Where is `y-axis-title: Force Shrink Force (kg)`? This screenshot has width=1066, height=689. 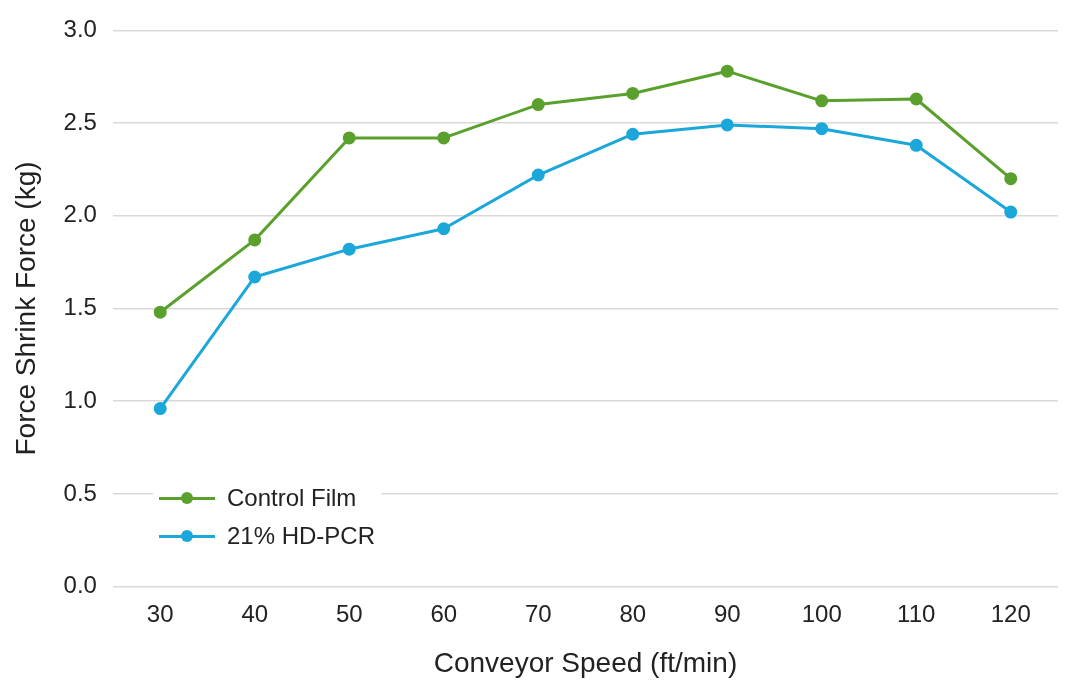
y-axis-title: Force Shrink Force (kg) is located at coordinates (25, 308).